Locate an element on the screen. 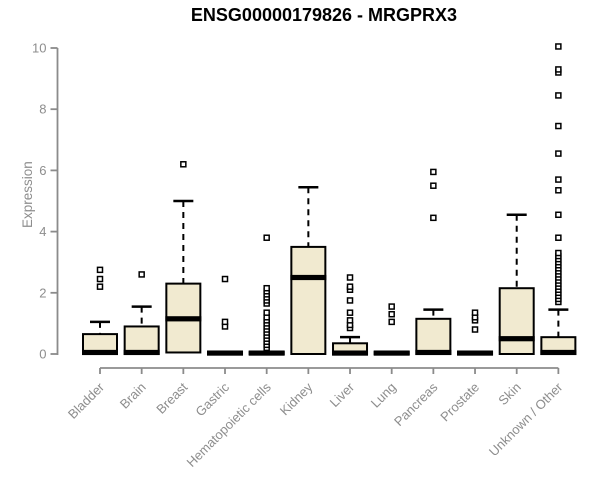 The width and height of the screenshot is (600, 500). category-label-unknown-other: Unknown / Other is located at coordinates (526, 419).